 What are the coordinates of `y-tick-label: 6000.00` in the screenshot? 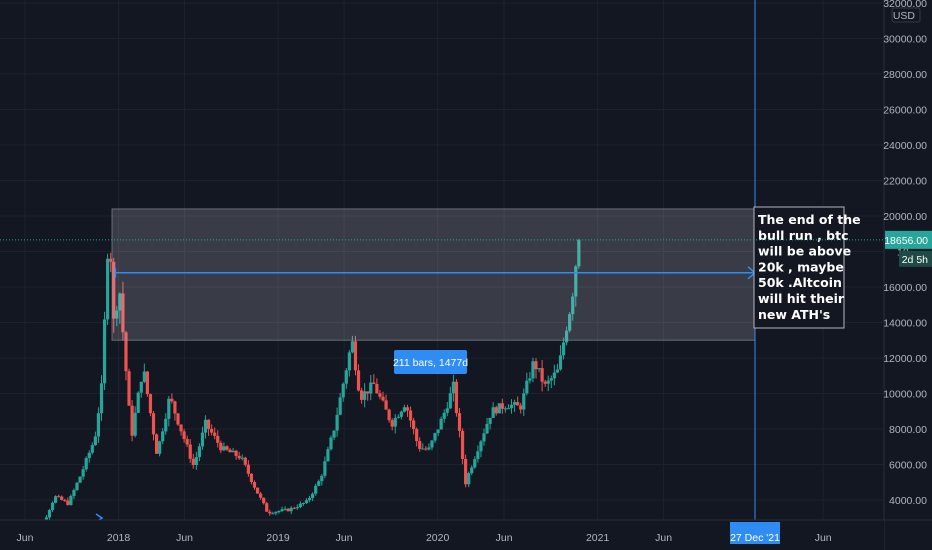 It's located at (908, 466).